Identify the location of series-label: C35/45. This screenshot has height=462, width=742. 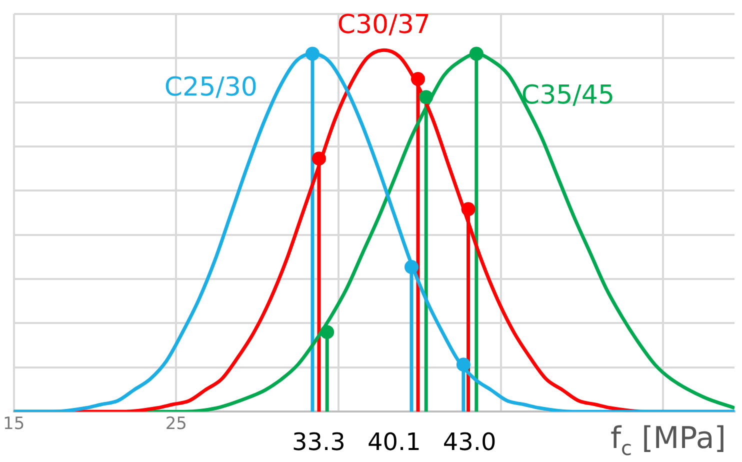
(568, 95).